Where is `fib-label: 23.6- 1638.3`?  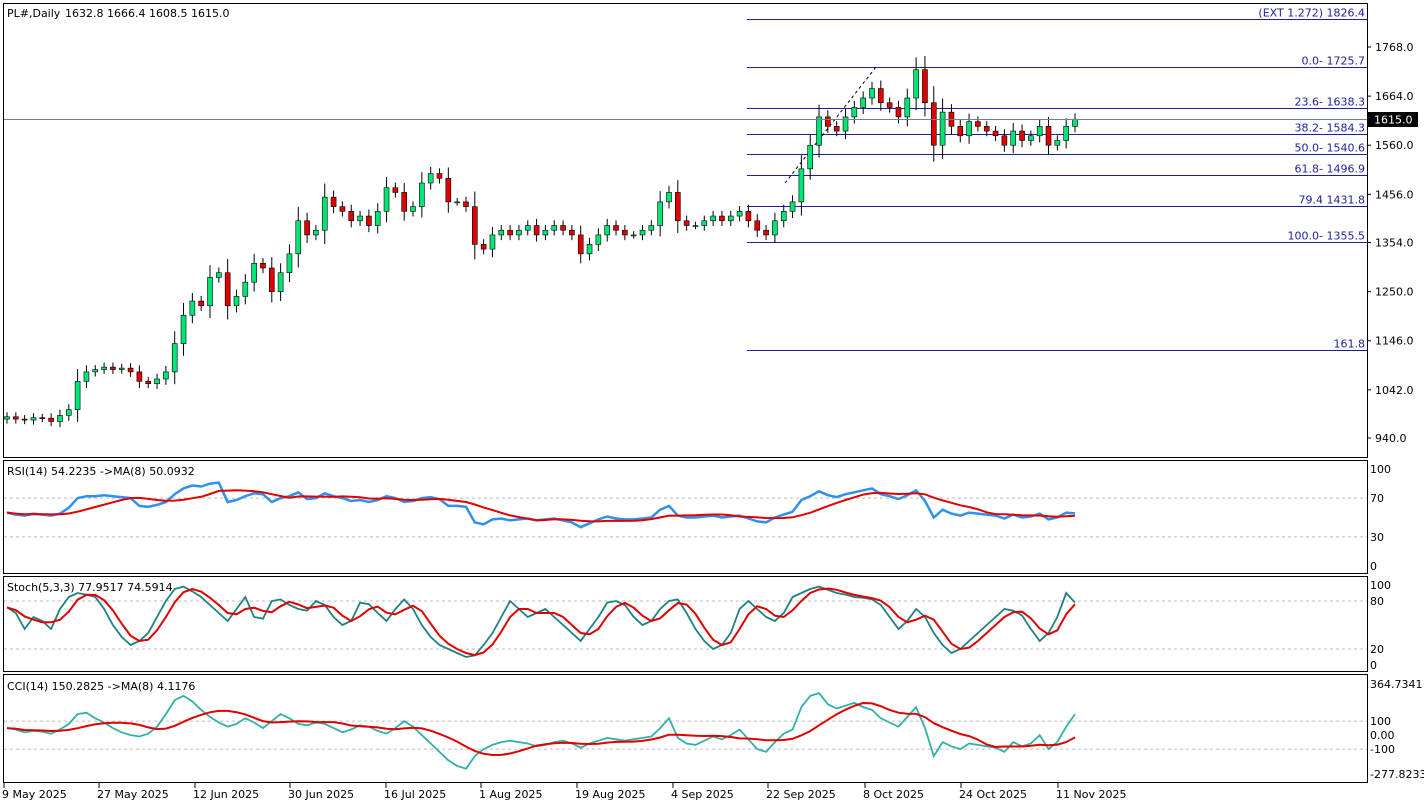
fib-label: 23.6- 1638.3 is located at coordinates (1330, 102).